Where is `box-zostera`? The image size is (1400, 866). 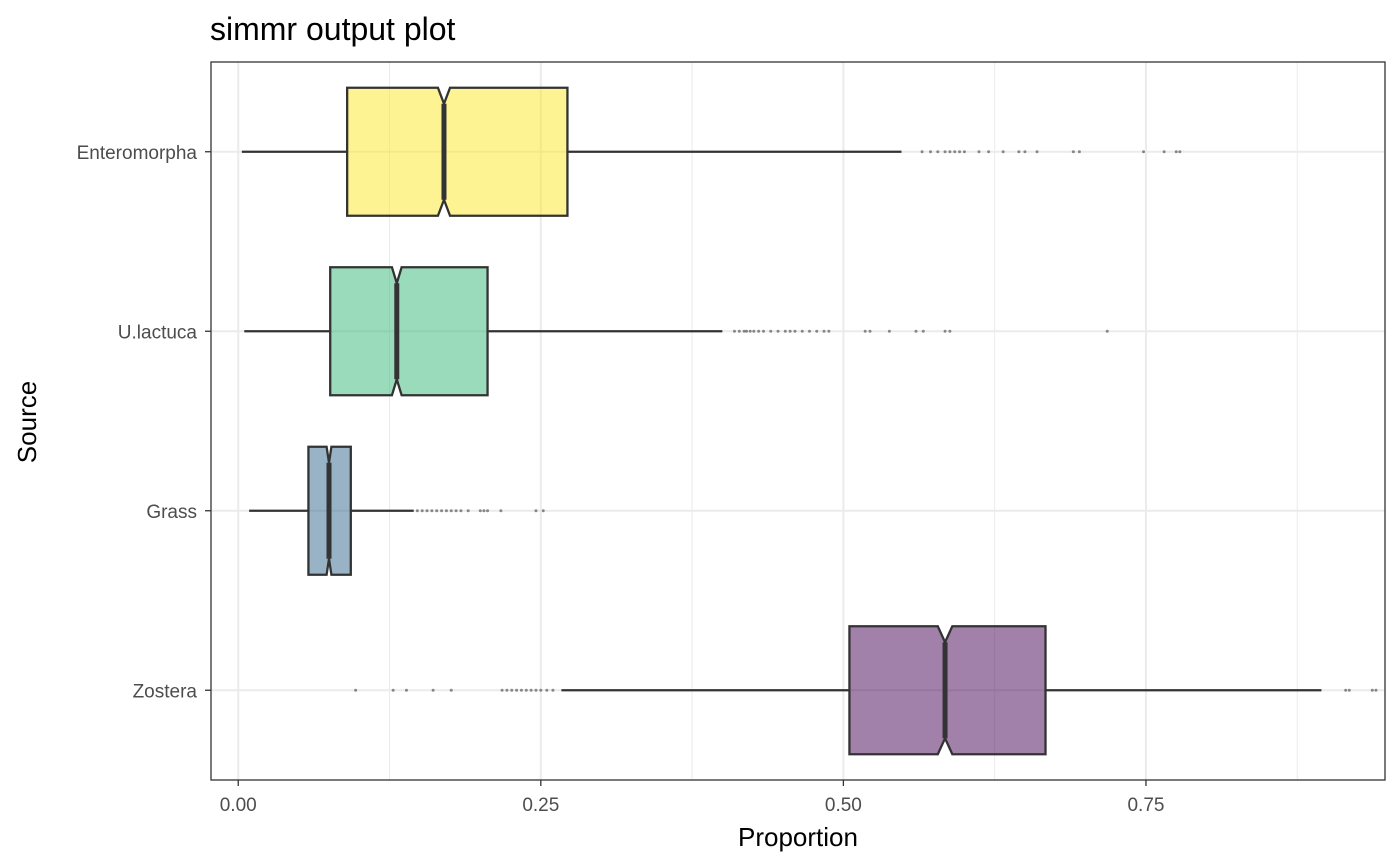
box-zostera is located at coordinates (866, 690).